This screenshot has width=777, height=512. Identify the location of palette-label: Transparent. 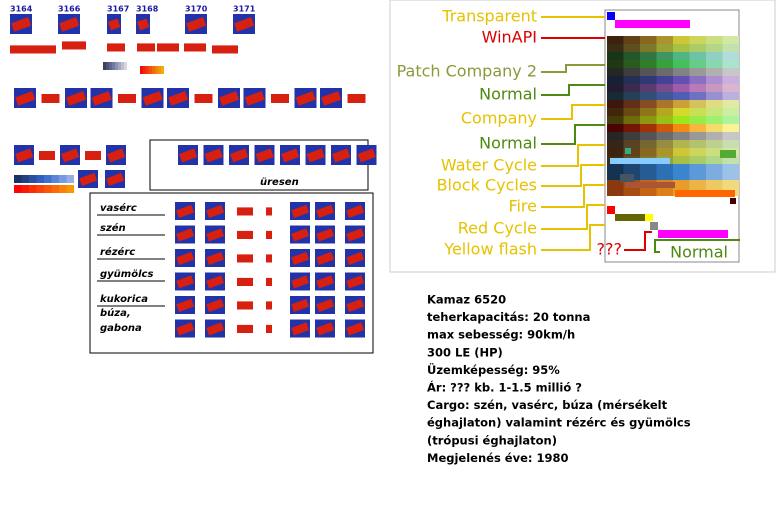
(489, 16).